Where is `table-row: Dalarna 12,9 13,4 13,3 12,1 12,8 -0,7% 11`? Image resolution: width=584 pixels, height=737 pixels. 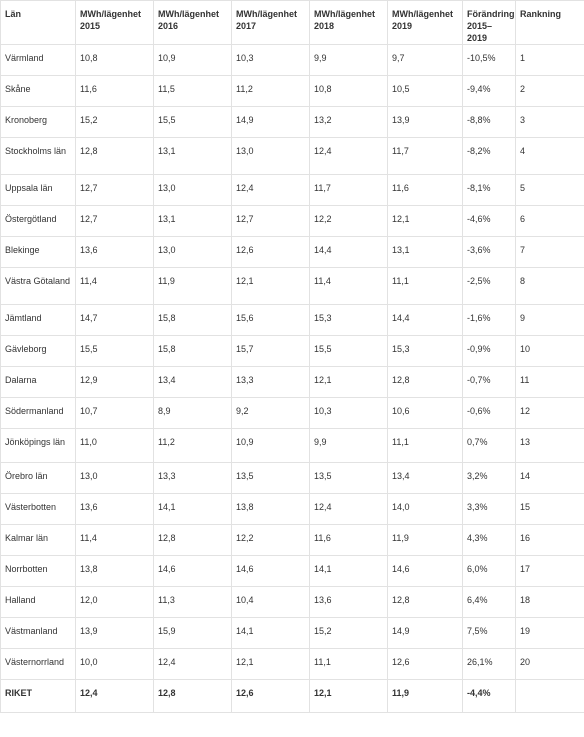 table-row: Dalarna 12,9 13,4 13,3 12,1 12,8 -0,7% 11 is located at coordinates (292, 382).